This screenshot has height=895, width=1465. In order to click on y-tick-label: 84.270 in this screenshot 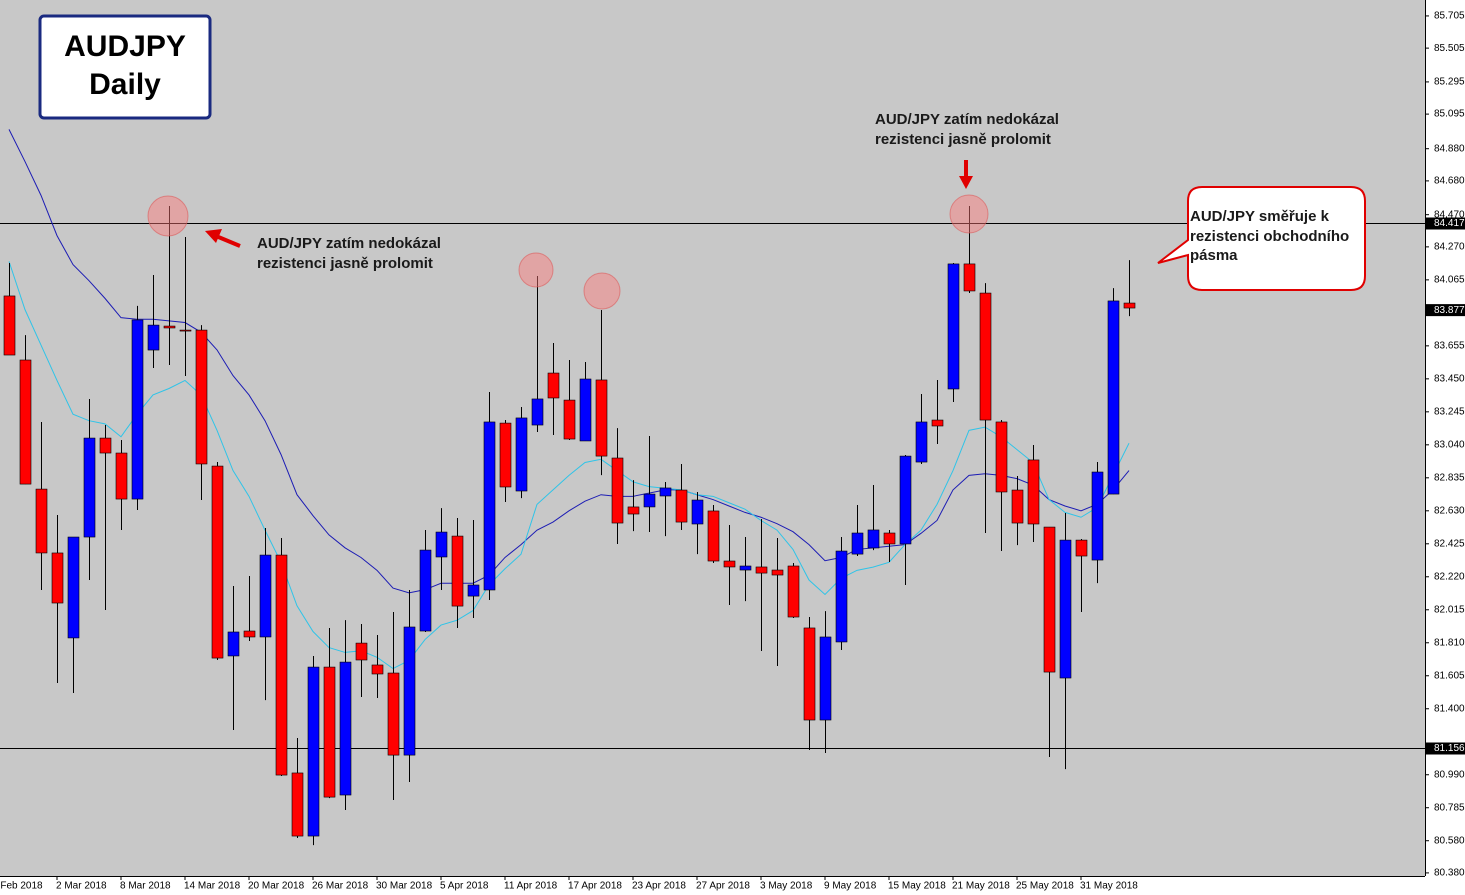, I will do `click(1449, 247)`.